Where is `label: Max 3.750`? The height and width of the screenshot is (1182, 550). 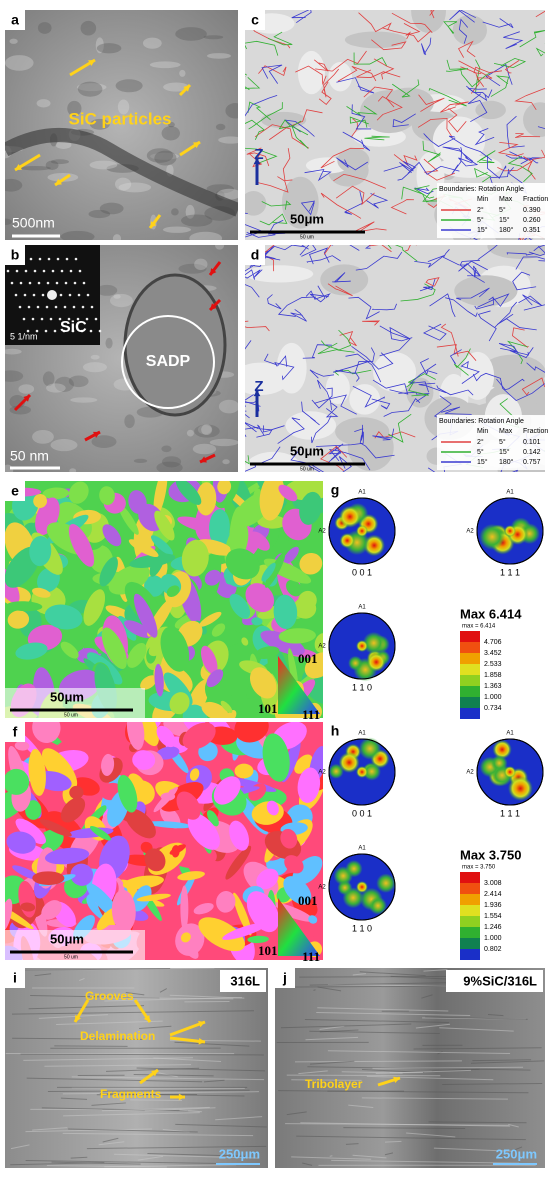 label: Max 3.750 is located at coordinates (490, 854).